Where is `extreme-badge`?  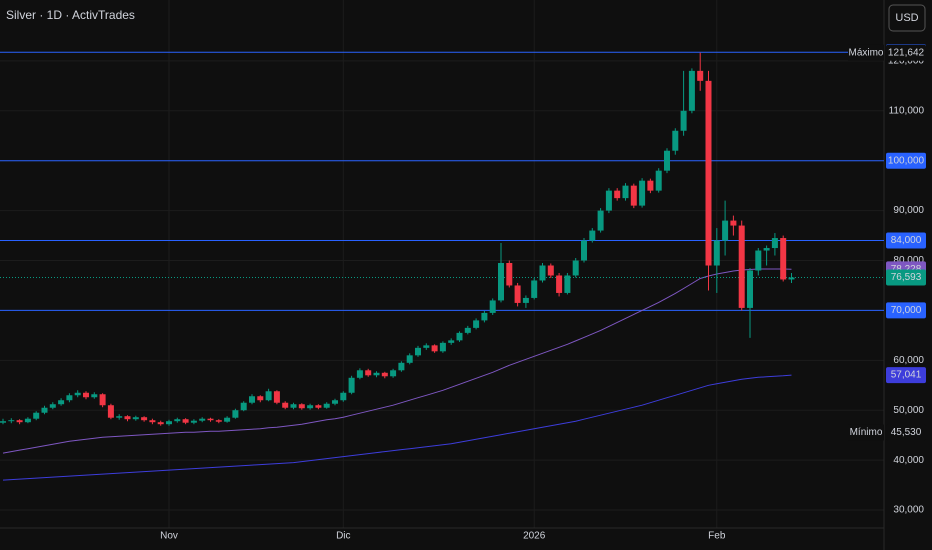 extreme-badge is located at coordinates (906, 432).